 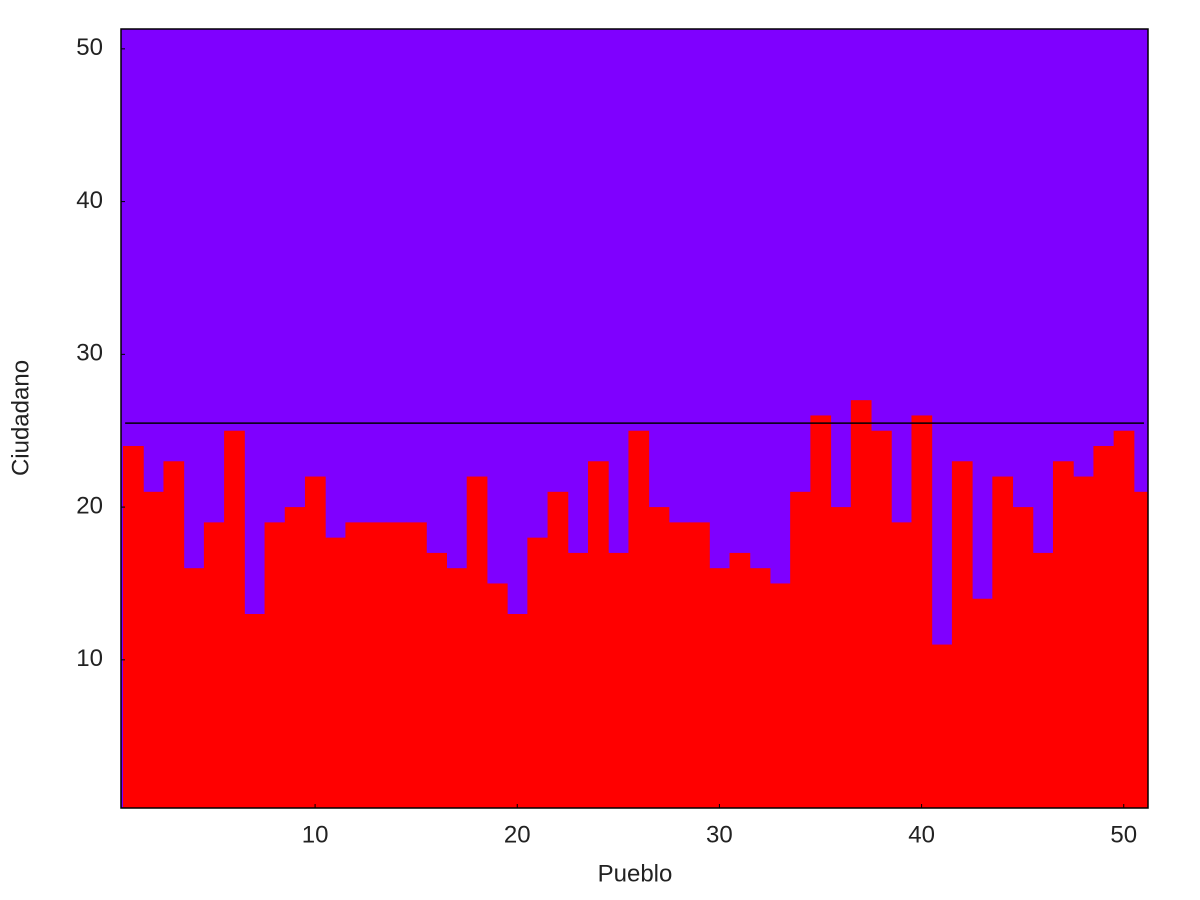 I want to click on y-tick-label: 50, so click(x=89, y=47).